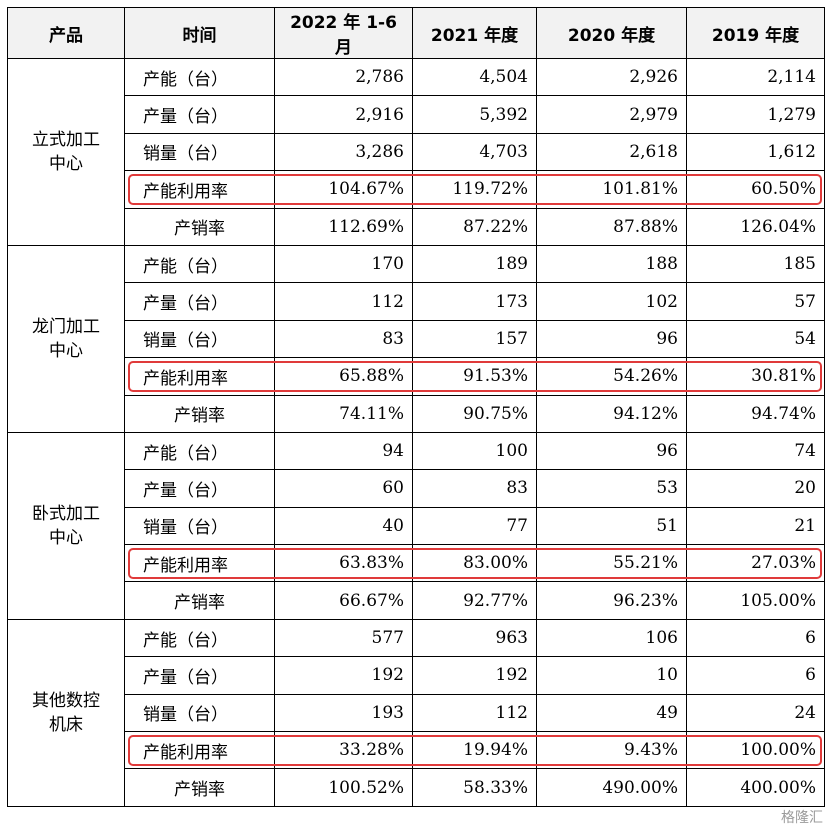 Image resolution: width=831 pixels, height=831 pixels. Describe the element at coordinates (474, 226) in the screenshot. I see `value-cell: 87.22%` at that location.